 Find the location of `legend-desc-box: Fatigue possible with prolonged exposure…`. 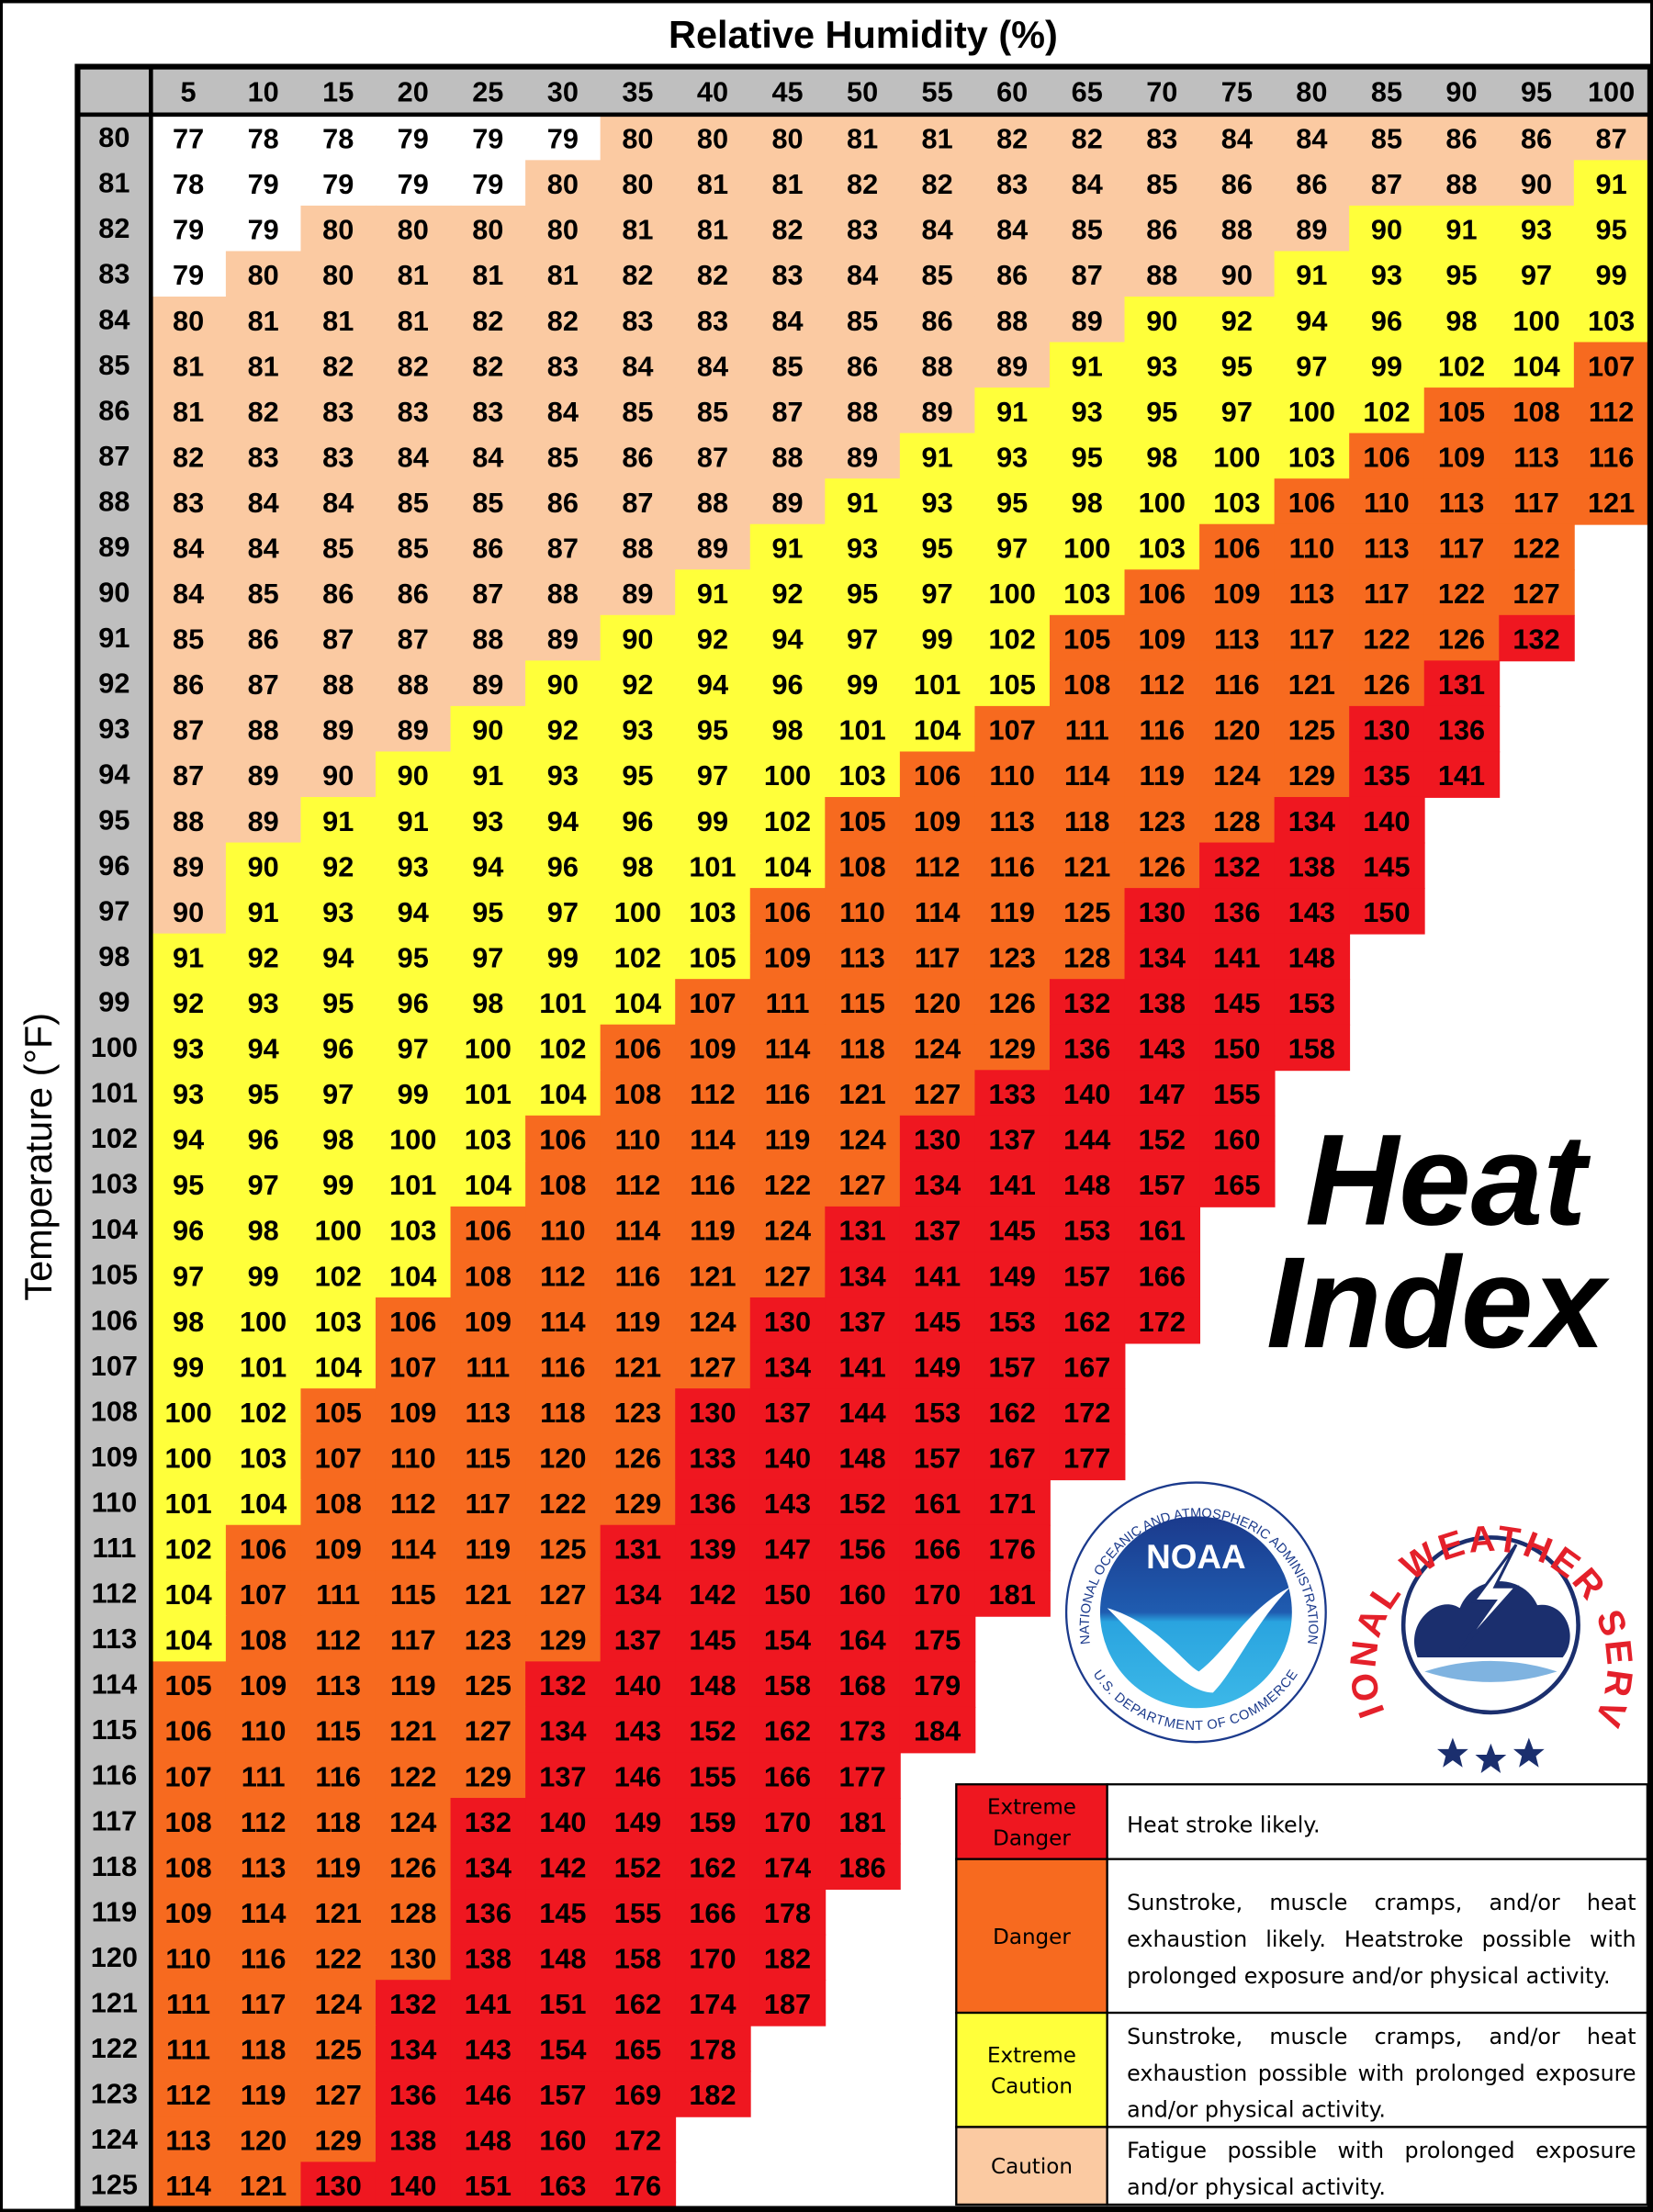

legend-desc-box: Fatigue possible with prolonged exposure… is located at coordinates (1381, 2169).